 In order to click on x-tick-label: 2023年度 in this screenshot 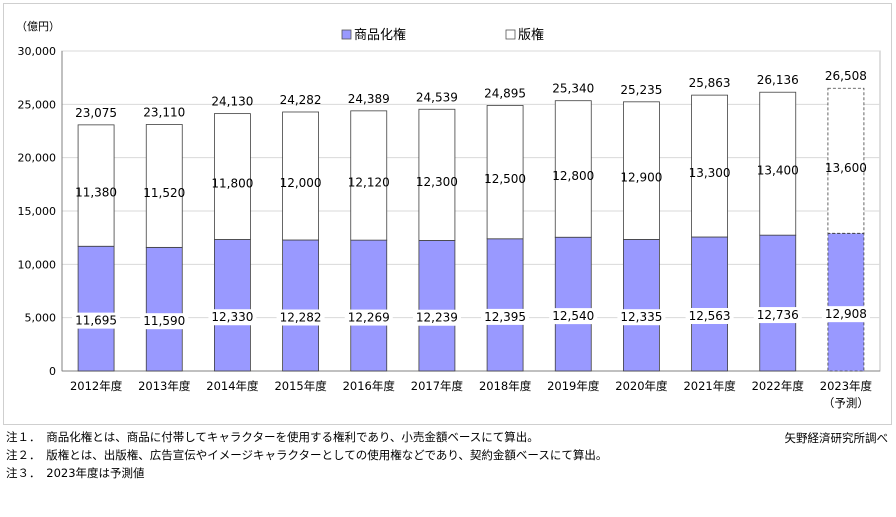, I will do `click(846, 386)`.